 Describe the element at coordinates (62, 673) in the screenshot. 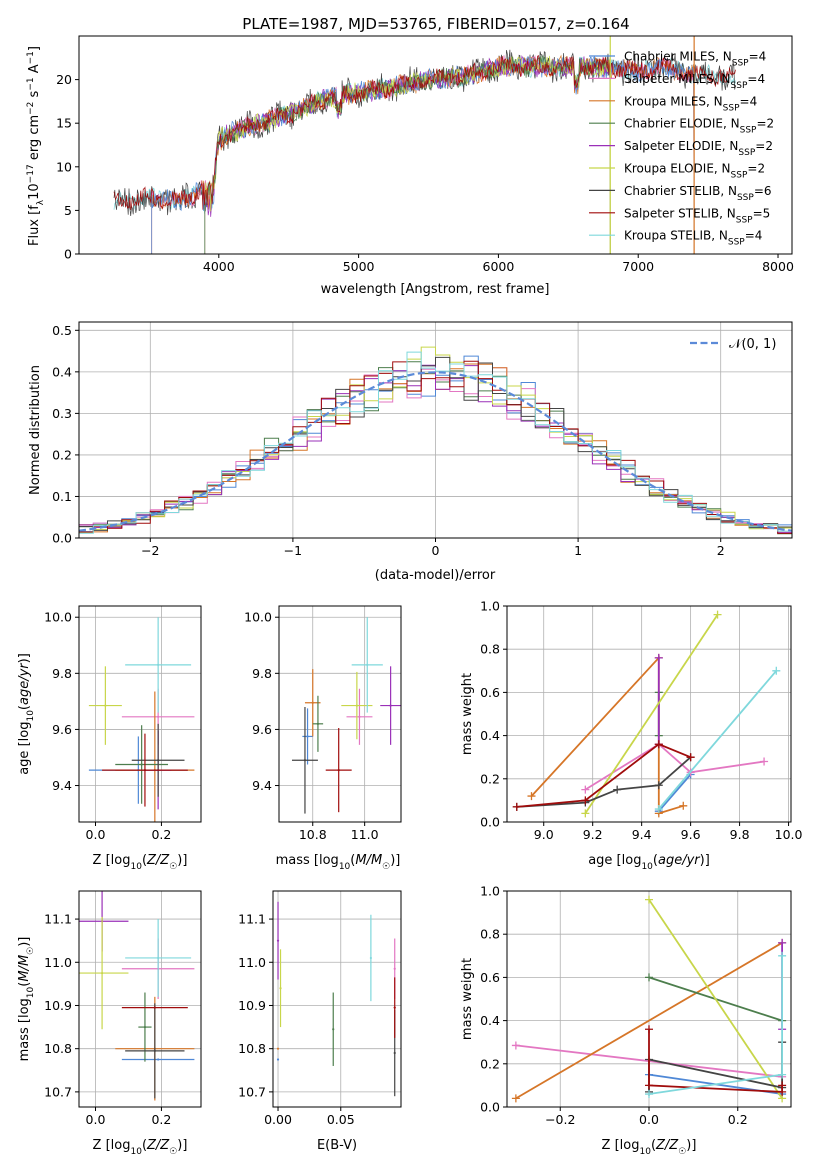

I see `y-tick-label: 9.8` at that location.